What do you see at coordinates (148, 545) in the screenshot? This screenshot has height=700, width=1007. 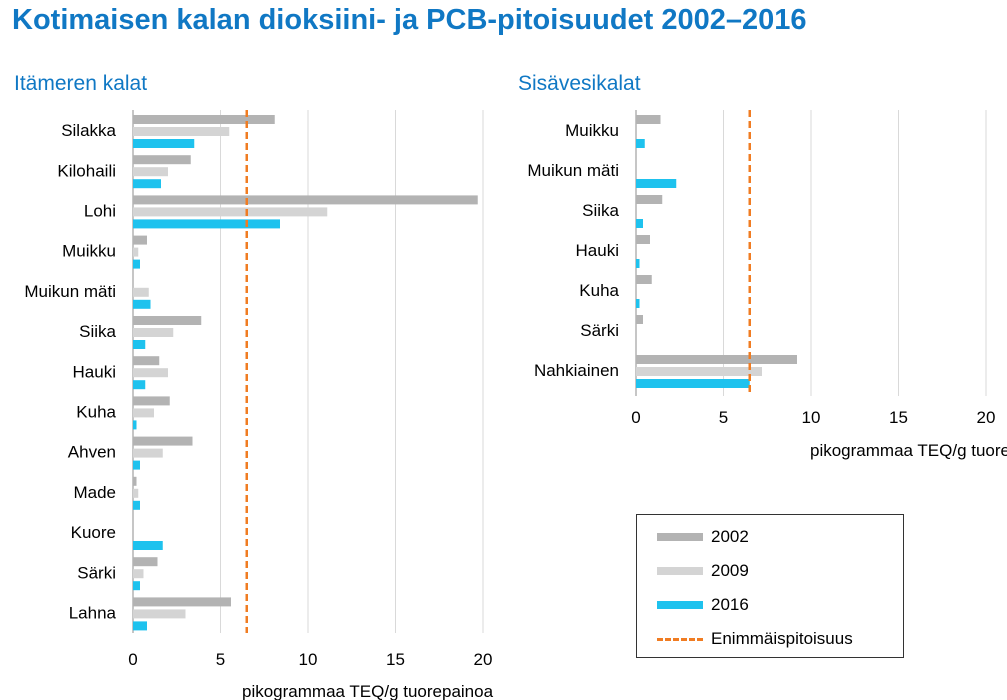 I see `left-bar-kuore-2016` at bounding box center [148, 545].